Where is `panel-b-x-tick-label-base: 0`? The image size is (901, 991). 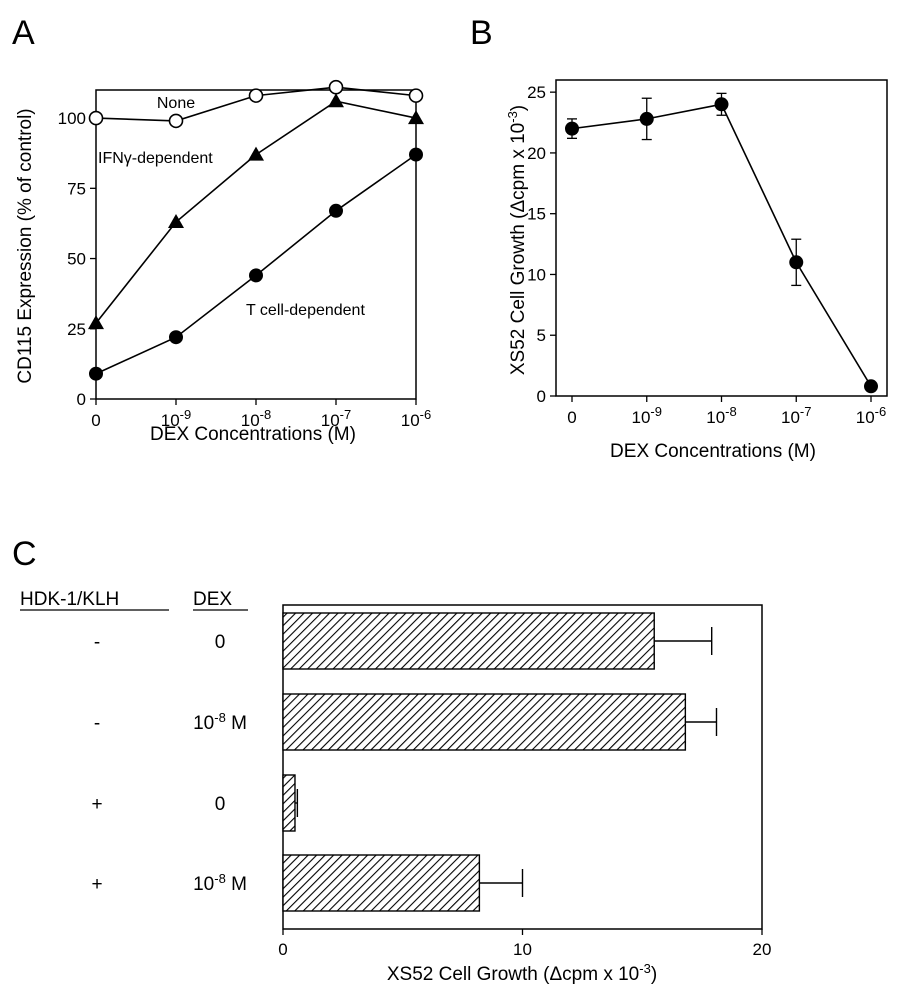
panel-b-x-tick-label-base: 0 is located at coordinates (571, 417).